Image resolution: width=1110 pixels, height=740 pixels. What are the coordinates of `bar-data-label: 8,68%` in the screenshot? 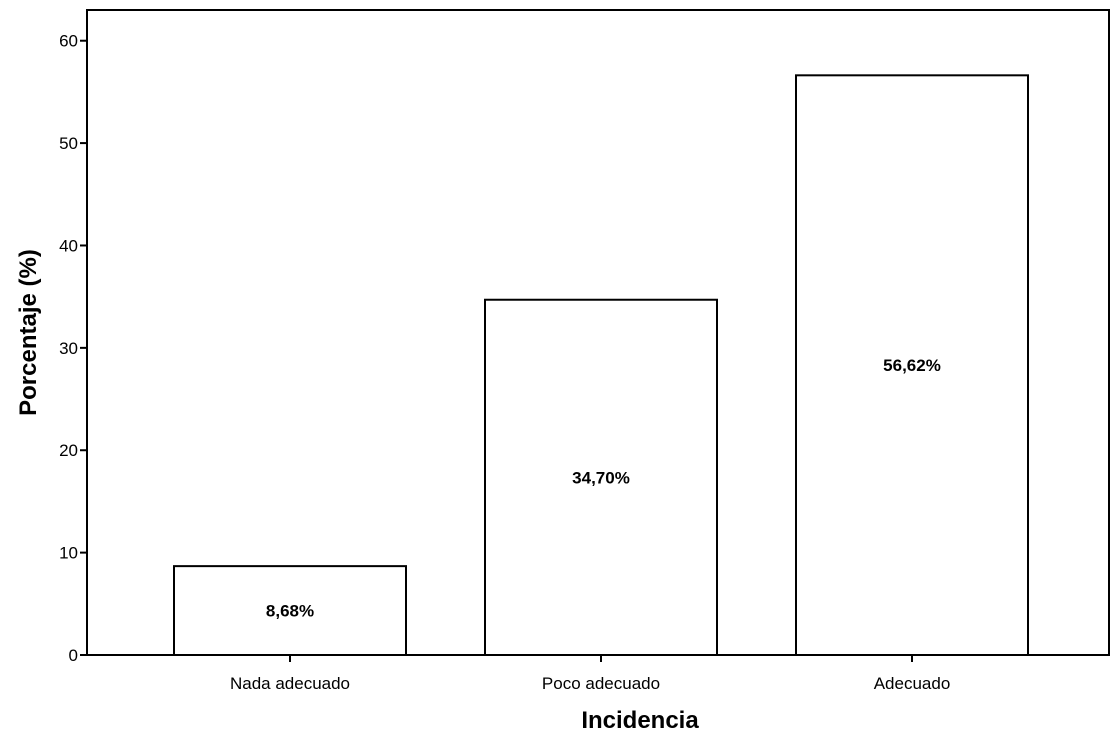 It's located at (290, 611).